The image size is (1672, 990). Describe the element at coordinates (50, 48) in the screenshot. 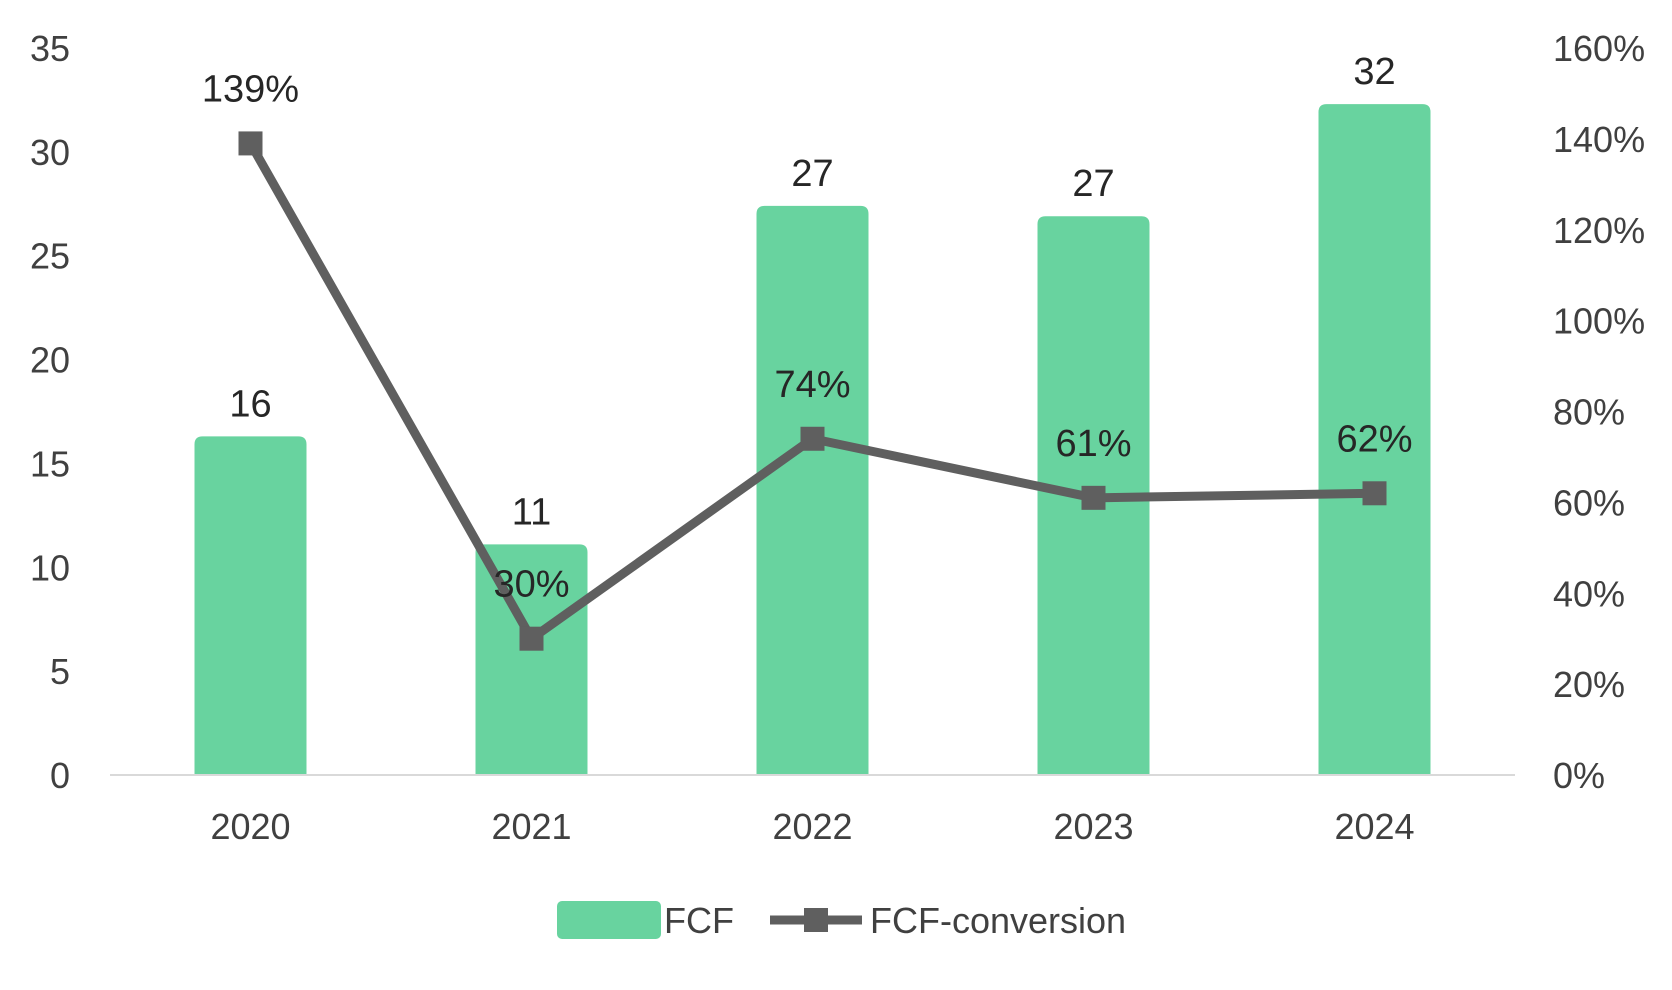

I see `left-tick-label: 35` at that location.